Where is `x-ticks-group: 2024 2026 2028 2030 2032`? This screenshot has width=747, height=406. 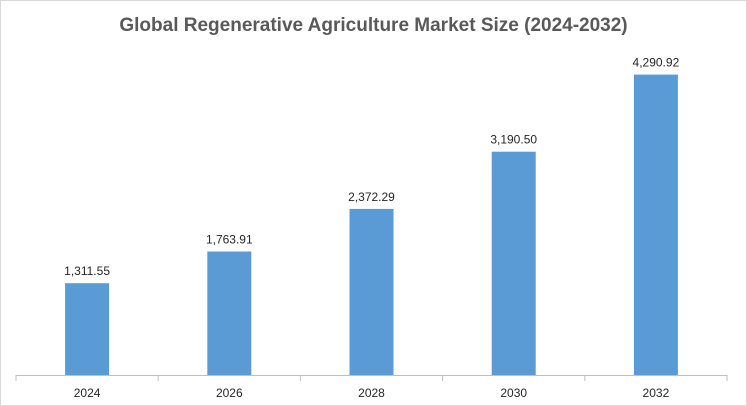 x-ticks-group: 2024 2026 2028 2030 2032 is located at coordinates (371, 387).